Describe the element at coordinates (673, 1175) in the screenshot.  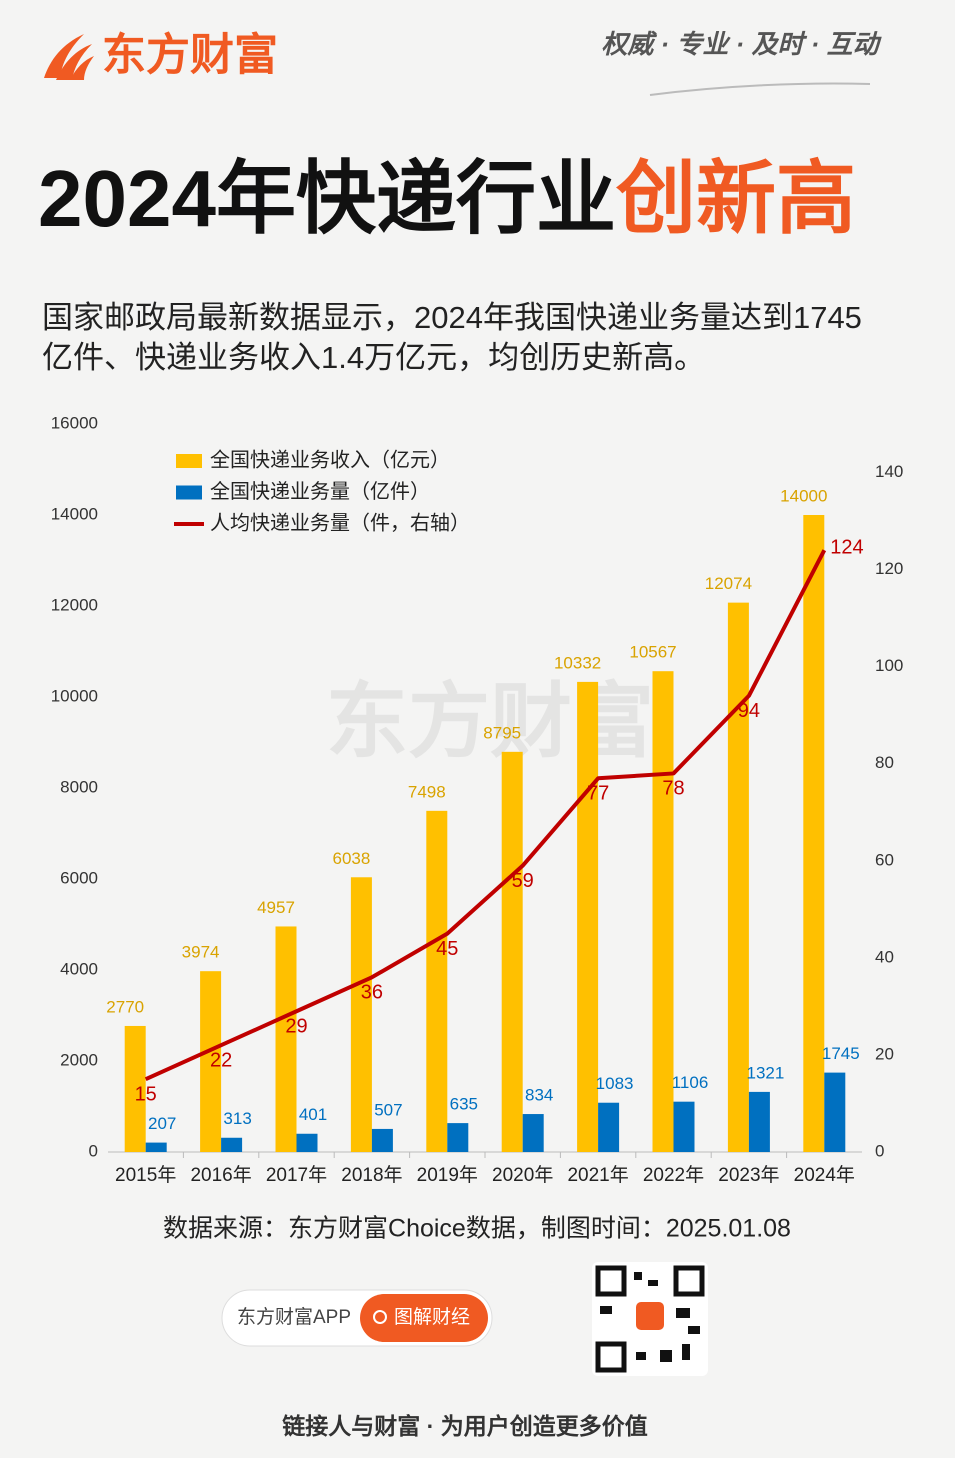
I see `x-tick-label: 2022年` at that location.